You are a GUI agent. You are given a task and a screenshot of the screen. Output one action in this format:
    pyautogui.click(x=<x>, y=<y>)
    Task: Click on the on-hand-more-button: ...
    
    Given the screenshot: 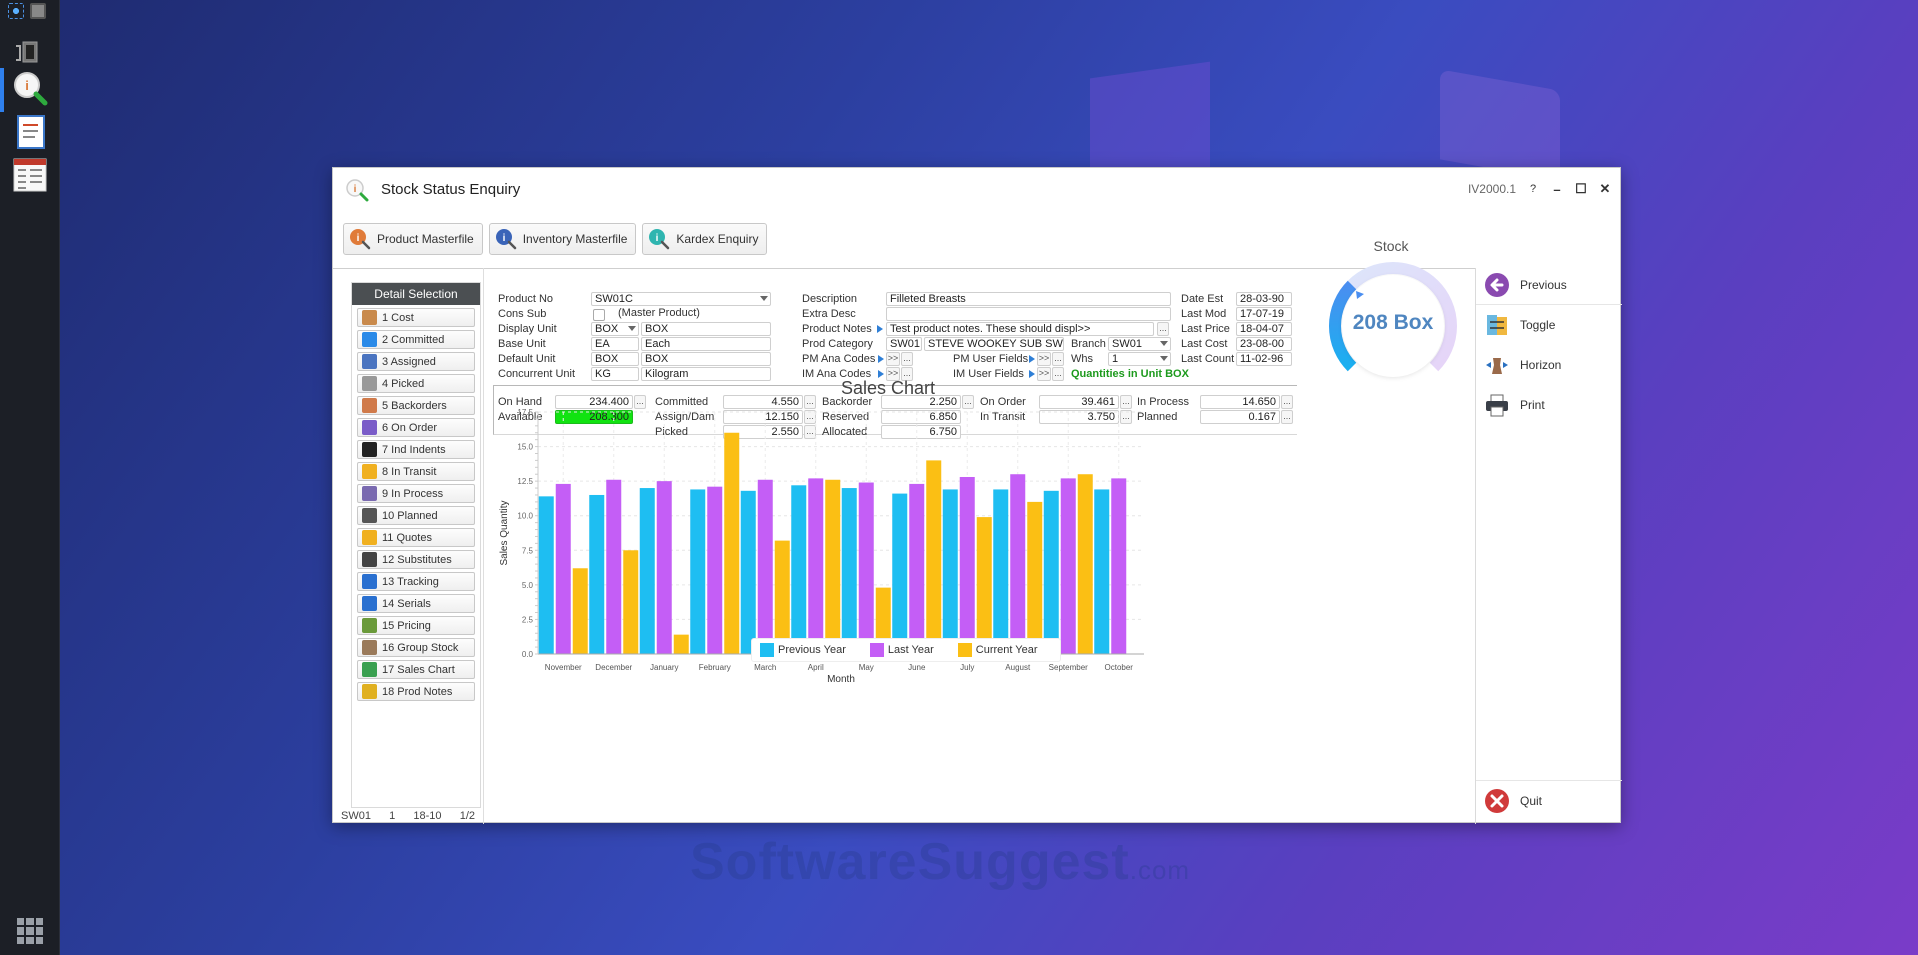 What is the action you would take?
    pyautogui.click(x=640, y=402)
    